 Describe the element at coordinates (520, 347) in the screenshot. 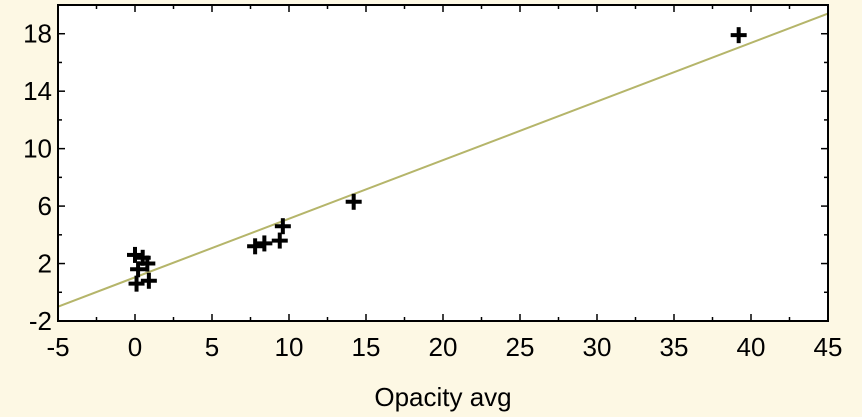

I see `x-tick-label: 25` at that location.